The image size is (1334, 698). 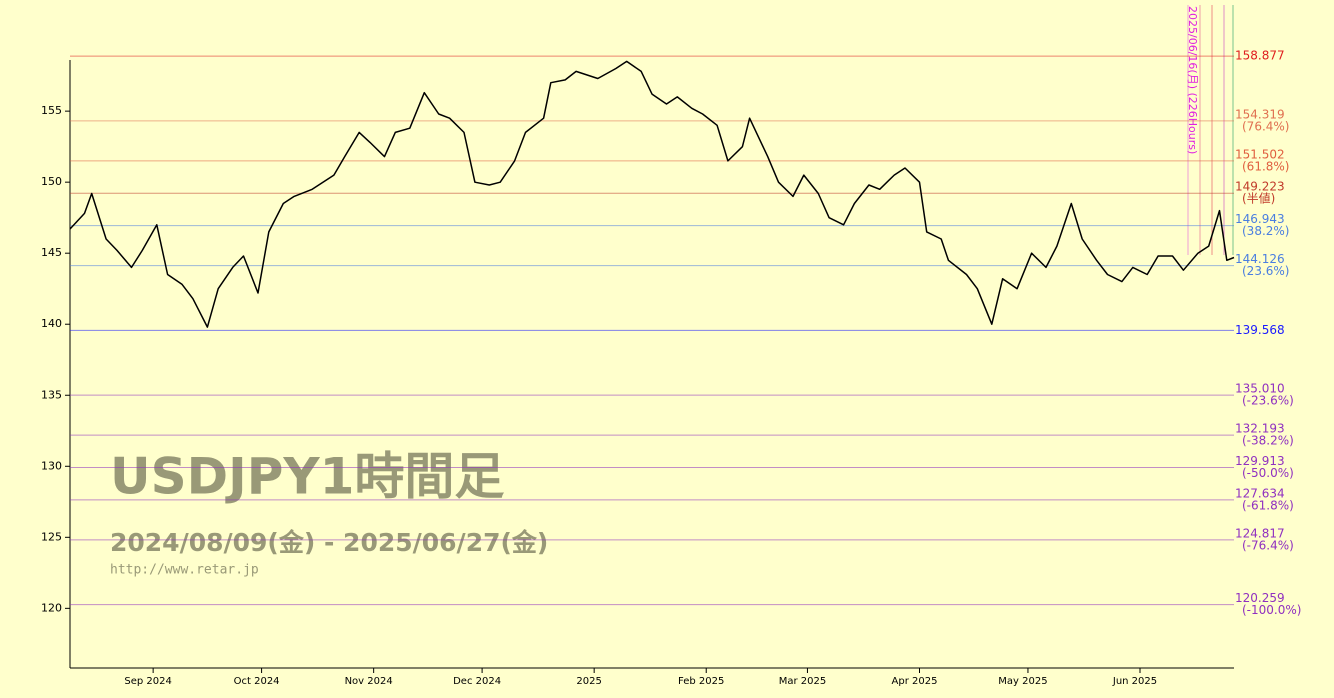 What do you see at coordinates (588, 681) in the screenshot?
I see `x-tick-label: 2025` at bounding box center [588, 681].